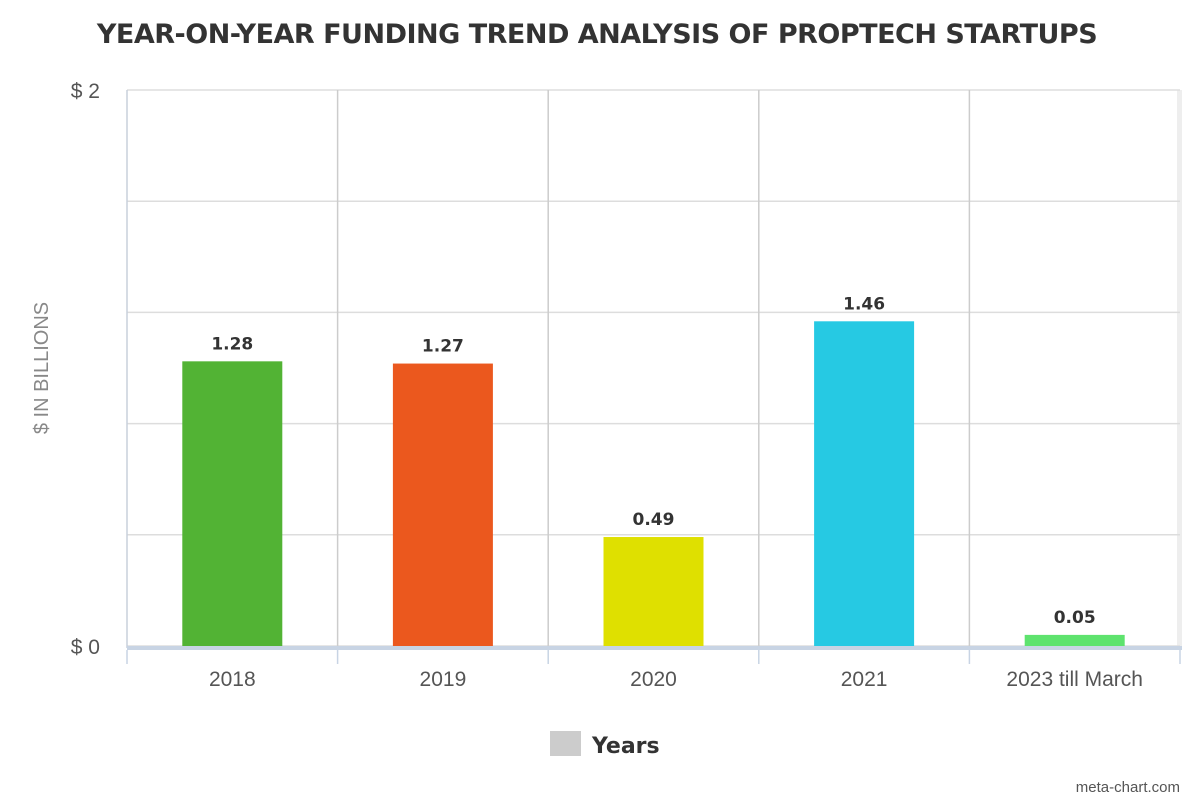  I want to click on bar-value-label: 1.28, so click(232, 344).